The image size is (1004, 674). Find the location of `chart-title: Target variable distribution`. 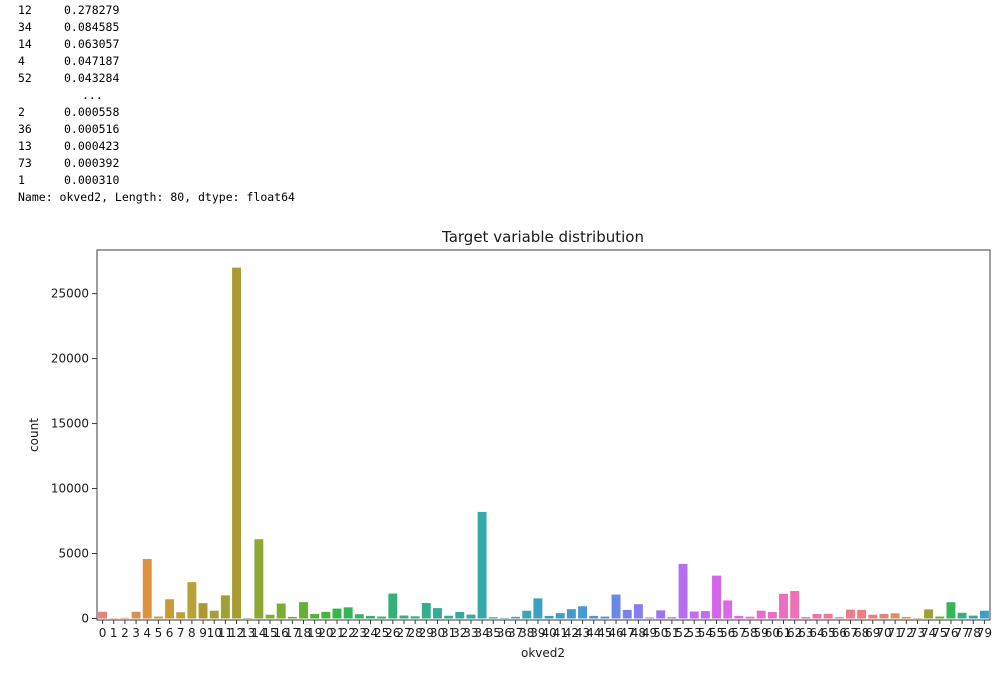

chart-title: Target variable distribution is located at coordinates (542, 237).